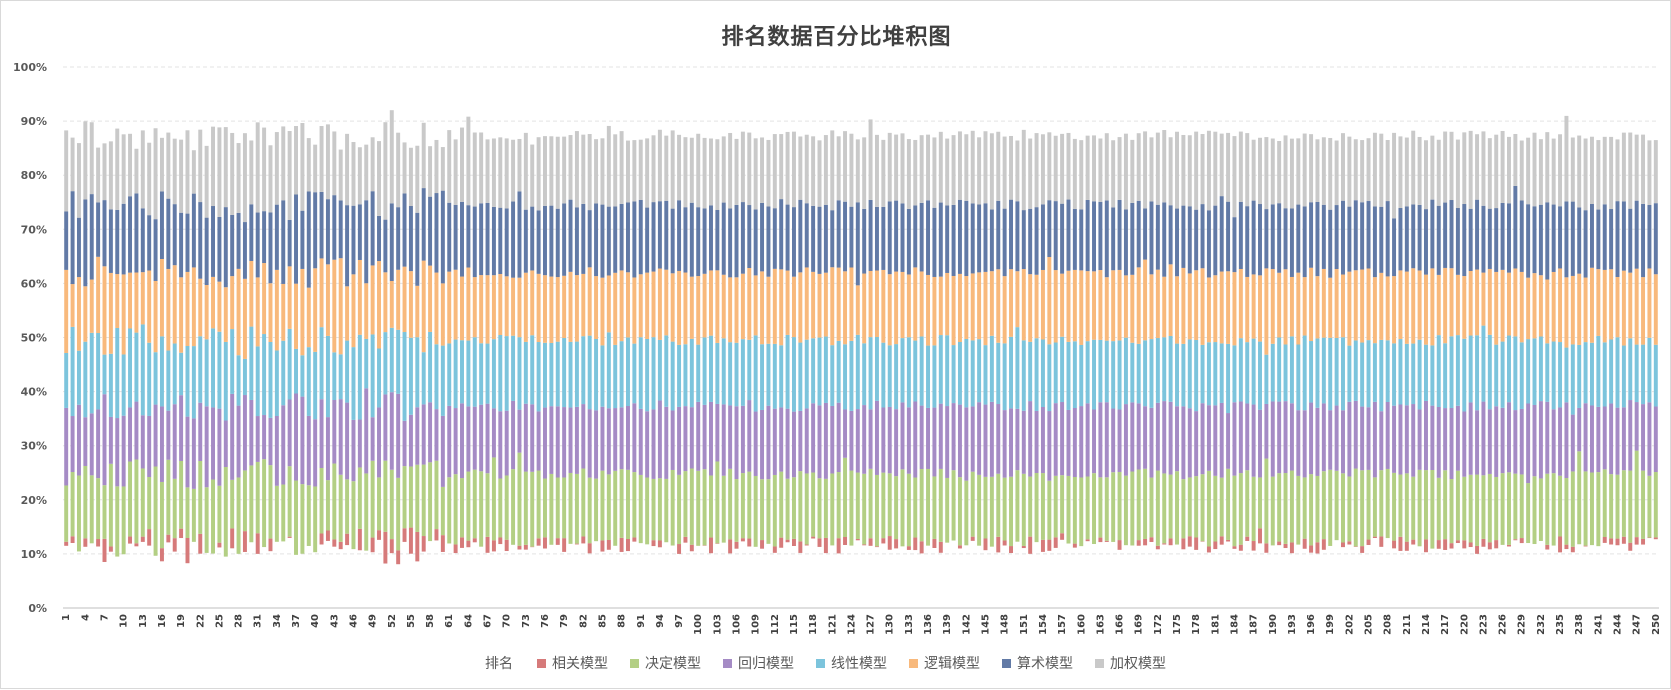 Image resolution: width=1671 pixels, height=690 pixels. Describe the element at coordinates (1579, 624) in the screenshot. I see `x-tick-label: 238` at that location.